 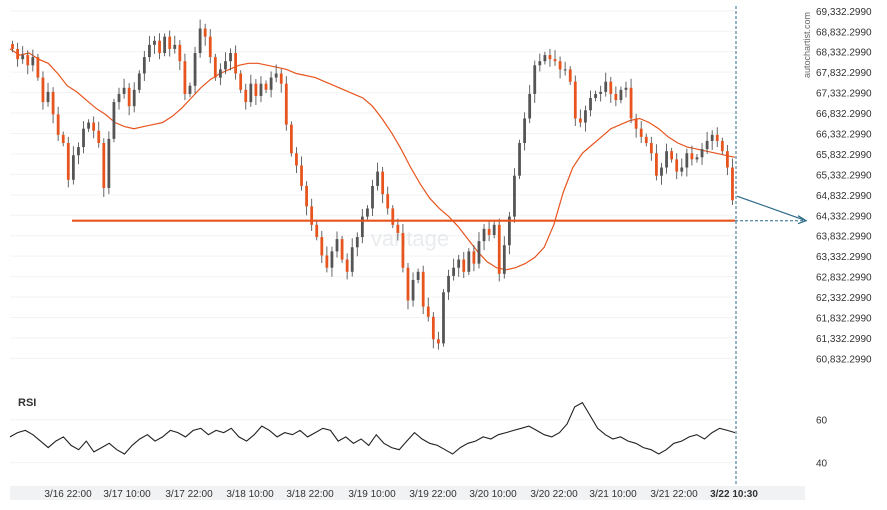 I want to click on time-tick-label: 3/20 10:00, so click(x=493, y=494).